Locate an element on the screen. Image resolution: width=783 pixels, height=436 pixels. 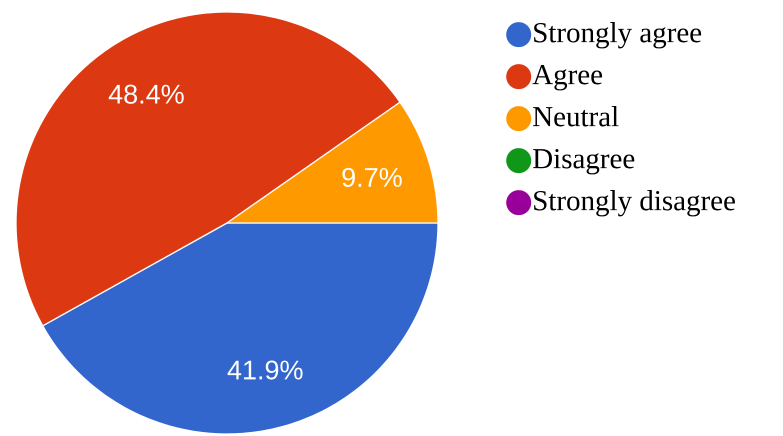
legend-label: Neutral is located at coordinates (576, 116).